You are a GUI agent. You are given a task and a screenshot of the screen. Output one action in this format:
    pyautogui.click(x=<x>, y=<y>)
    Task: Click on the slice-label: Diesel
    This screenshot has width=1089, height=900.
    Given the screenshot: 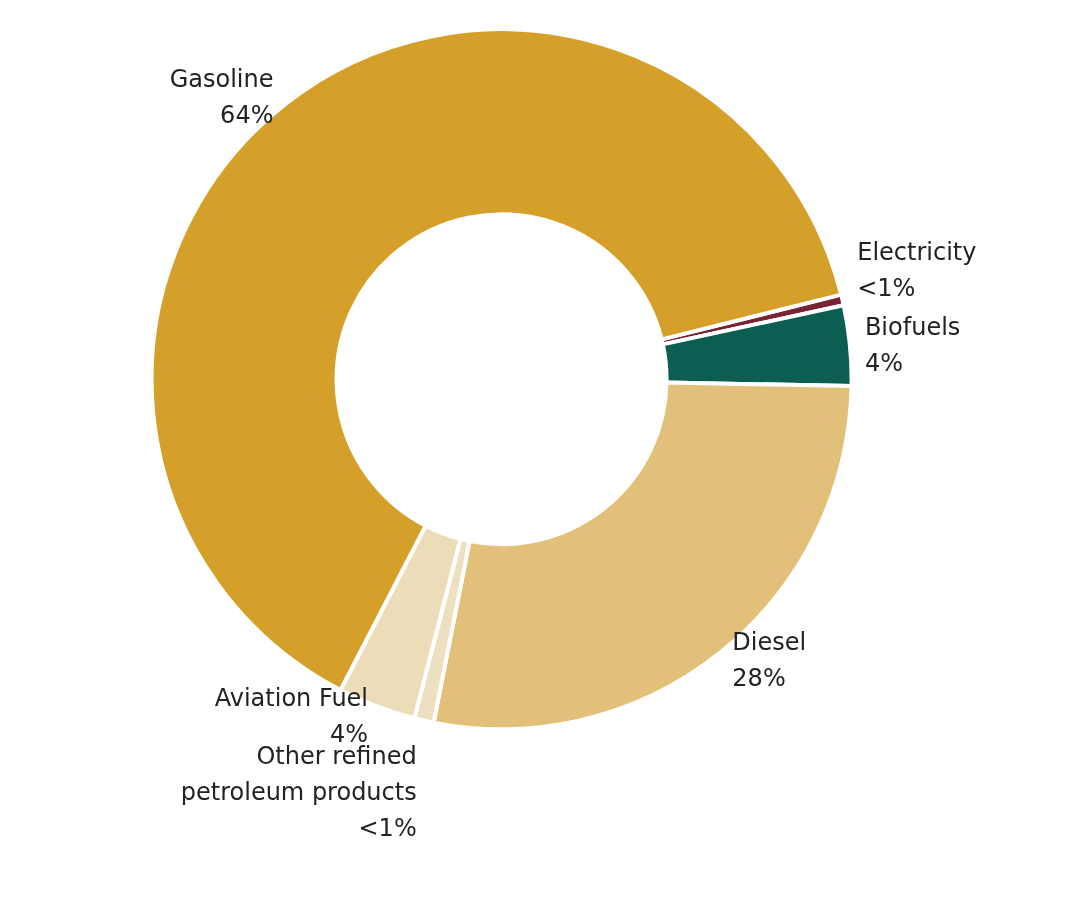 What is the action you would take?
    pyautogui.click(x=769, y=641)
    